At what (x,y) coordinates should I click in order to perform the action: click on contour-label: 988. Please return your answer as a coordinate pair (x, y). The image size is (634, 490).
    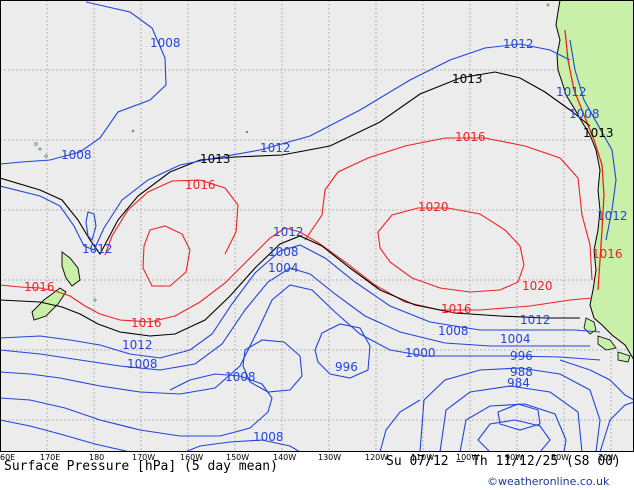
    Looking at the image, I should click on (521, 372).